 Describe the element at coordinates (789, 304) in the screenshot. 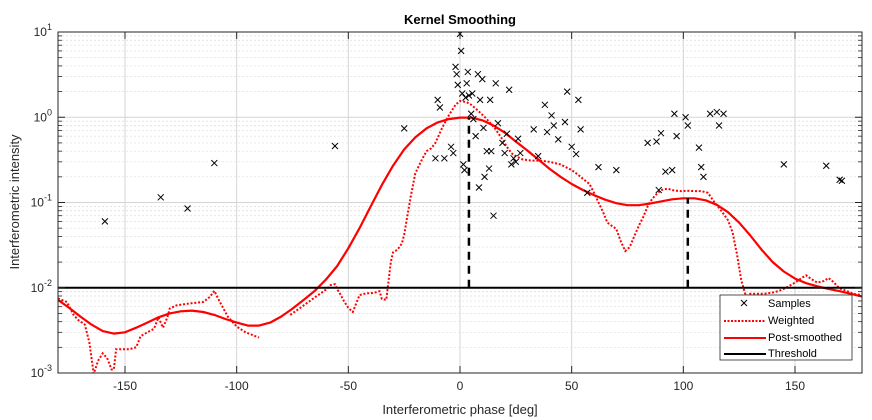

I see `legend-label-samples: Samples` at that location.